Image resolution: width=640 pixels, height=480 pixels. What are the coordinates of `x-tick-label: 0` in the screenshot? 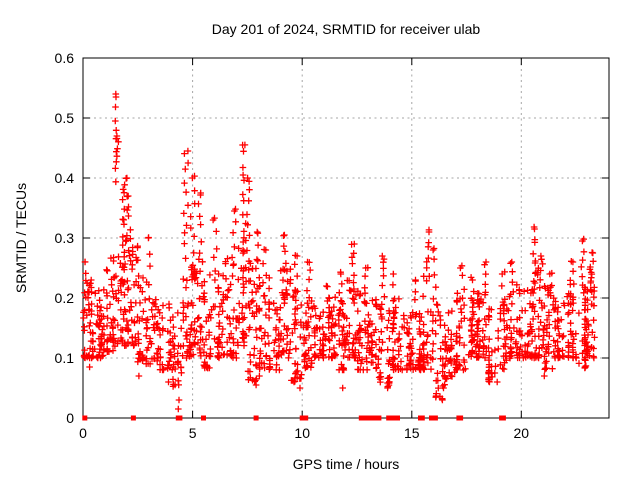 It's located at (83, 433).